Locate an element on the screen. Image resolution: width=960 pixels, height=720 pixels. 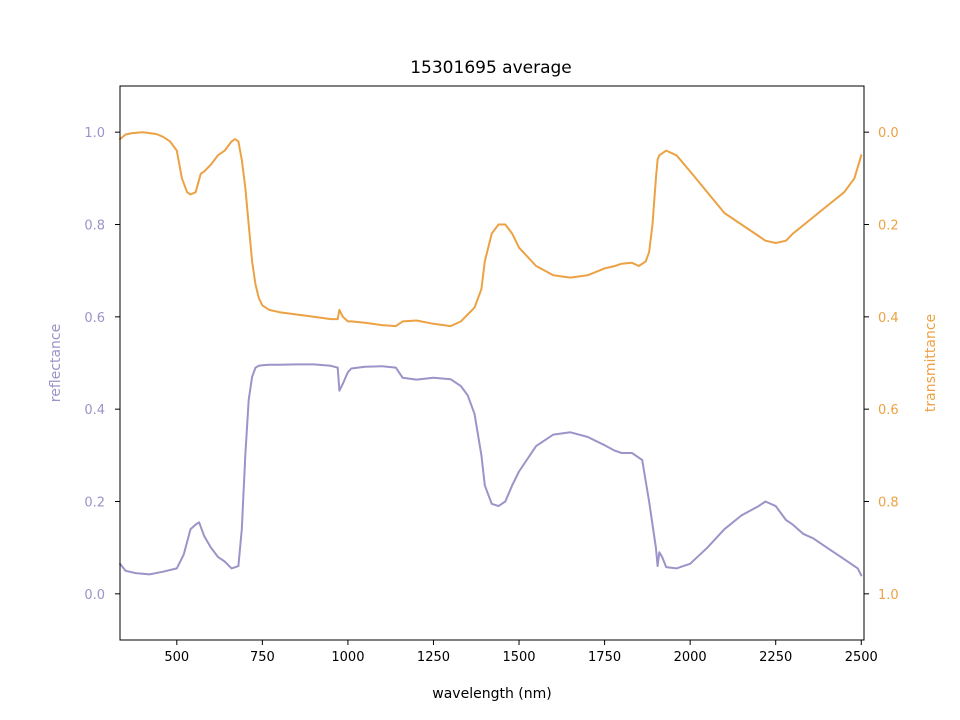
reflectance-axis-label: reflectance is located at coordinates (56, 363).